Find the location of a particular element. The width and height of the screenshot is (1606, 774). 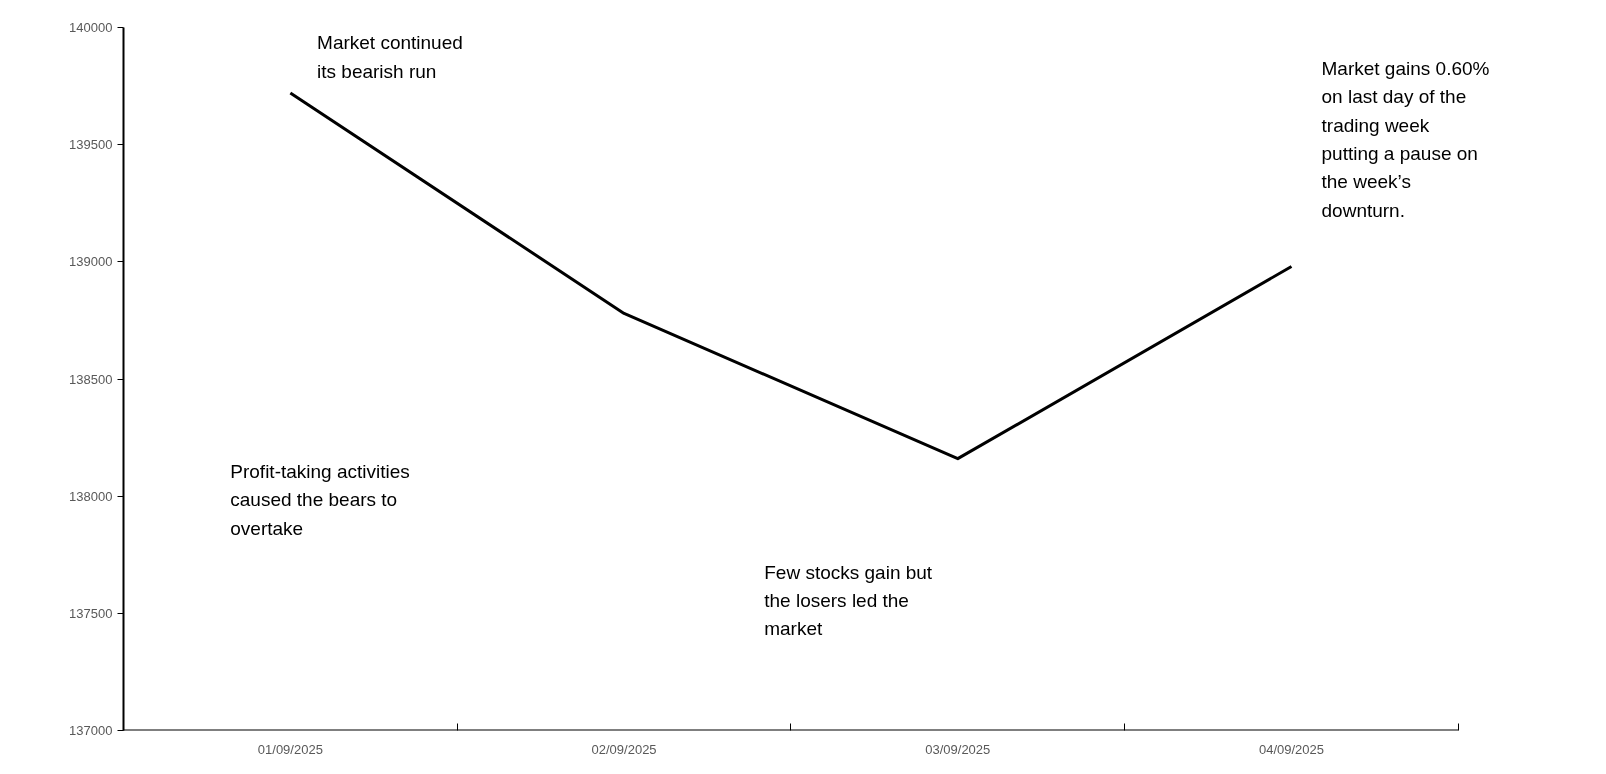

y-tick-label: 137500 is located at coordinates (91, 613).